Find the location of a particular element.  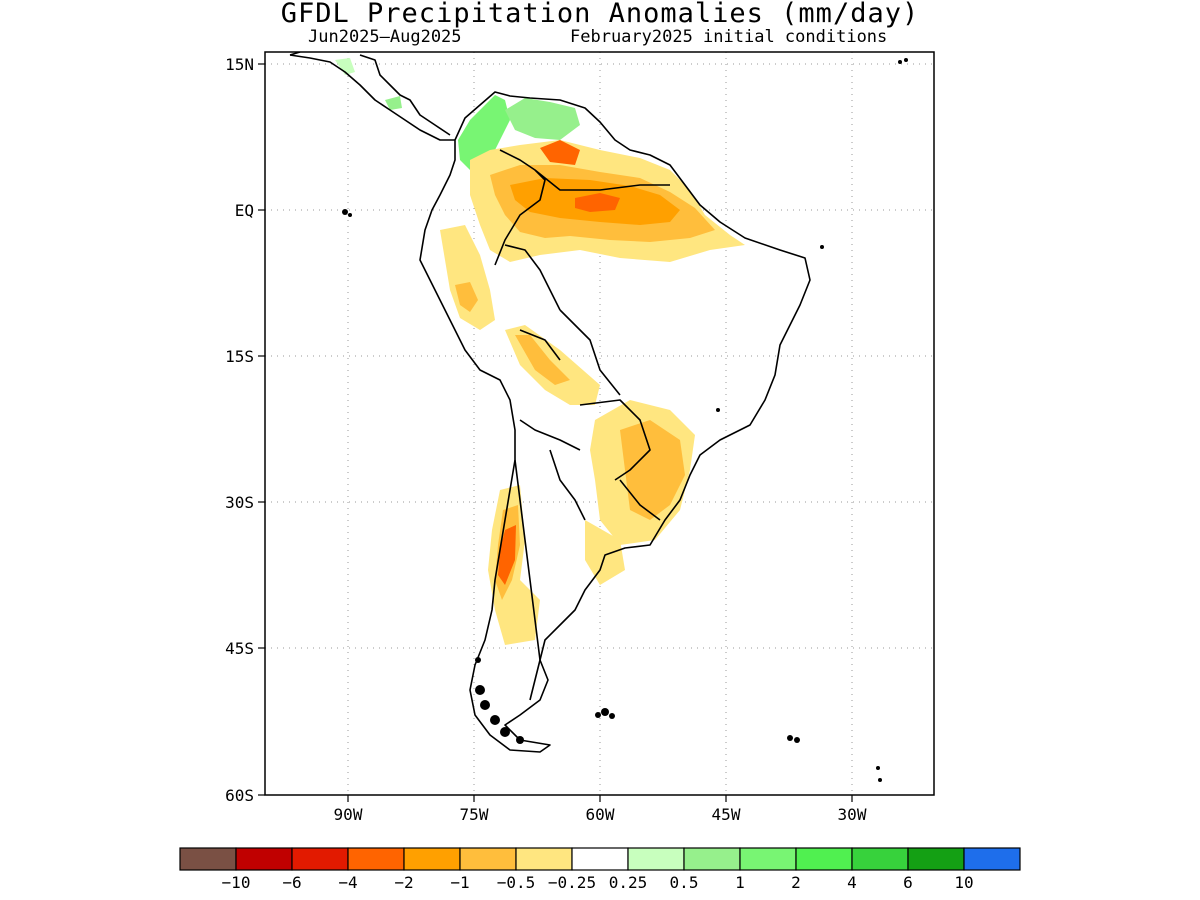

dry-anomaly-peru is located at coordinates (467, 277).